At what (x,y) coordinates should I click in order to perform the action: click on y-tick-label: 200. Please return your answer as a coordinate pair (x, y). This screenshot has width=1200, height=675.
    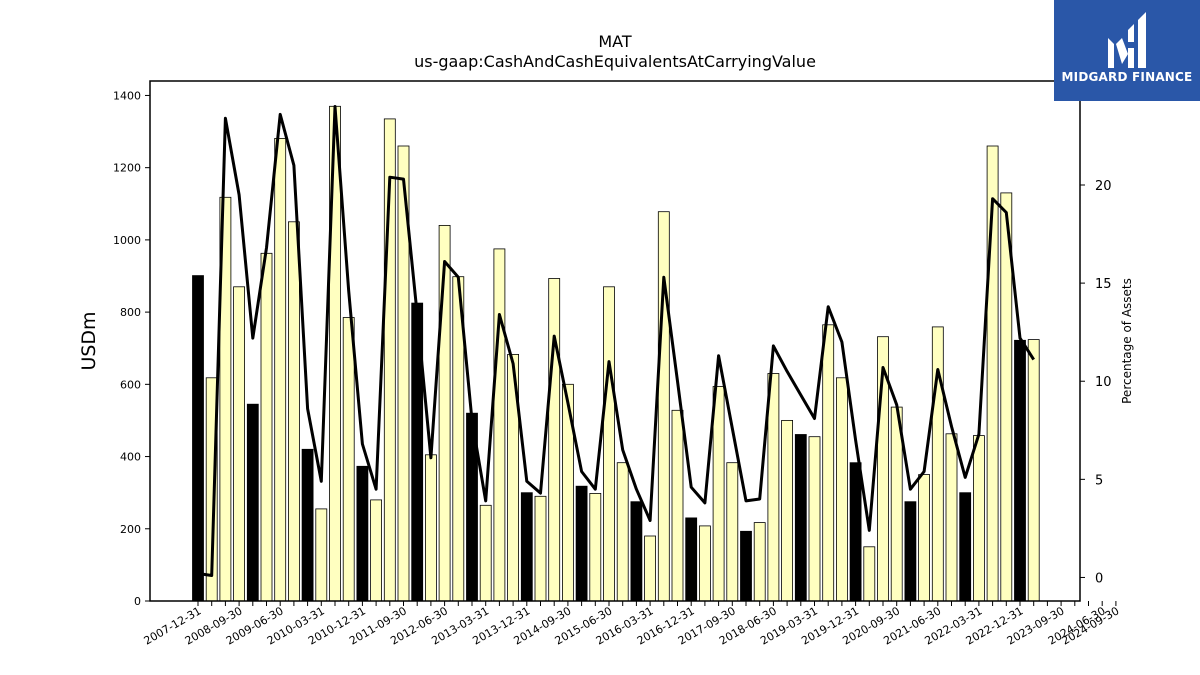
    Looking at the image, I should click on (130, 529).